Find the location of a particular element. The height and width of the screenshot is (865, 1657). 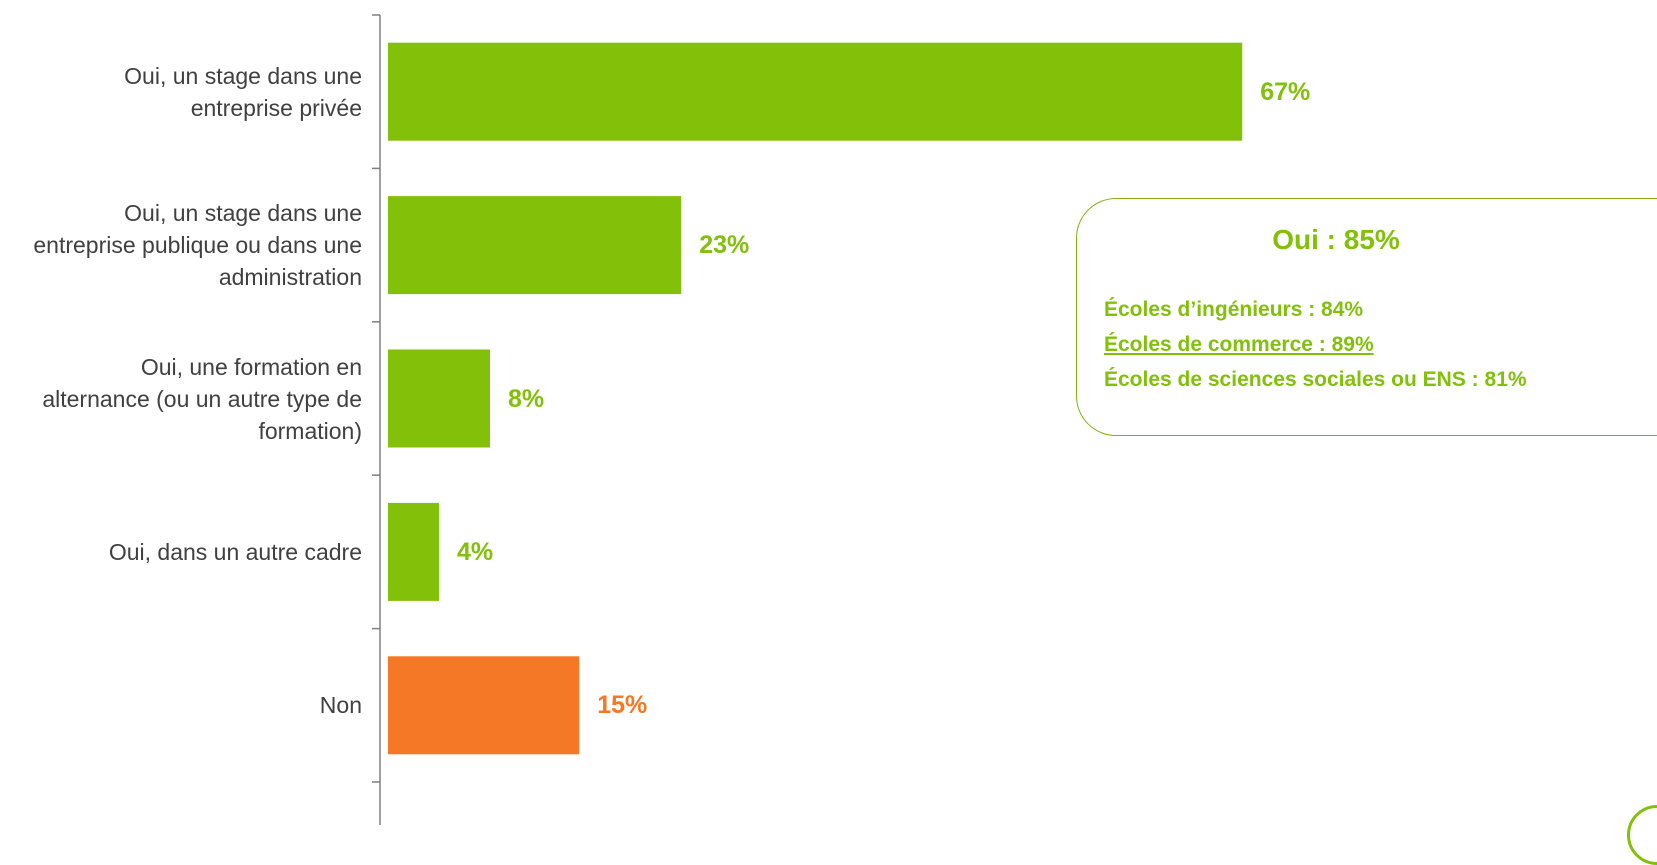

category-label-non: Non is located at coordinates (181, 705).